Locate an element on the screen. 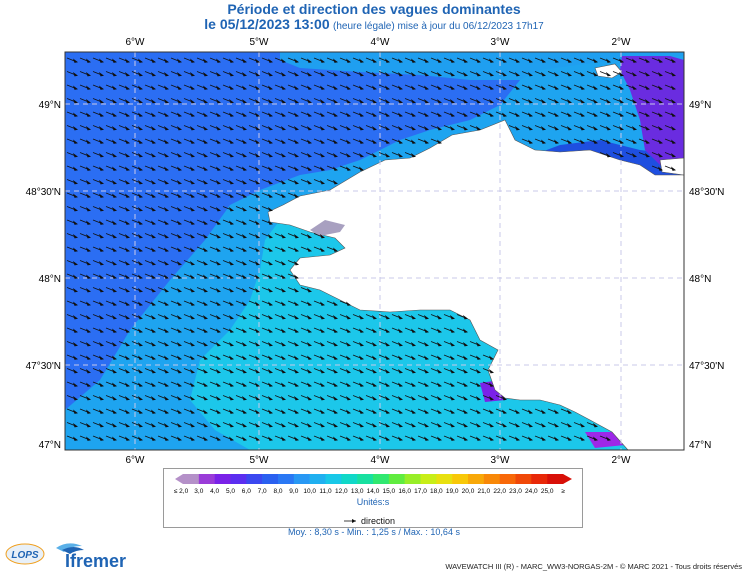 The image size is (748, 577). legend-colorbar is located at coordinates (373, 479).